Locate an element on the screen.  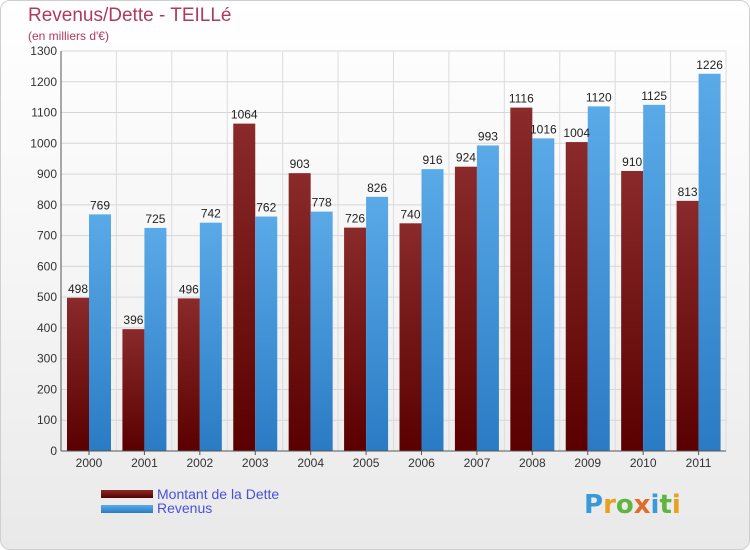
proxiti-logo: Proxiti is located at coordinates (632, 505).